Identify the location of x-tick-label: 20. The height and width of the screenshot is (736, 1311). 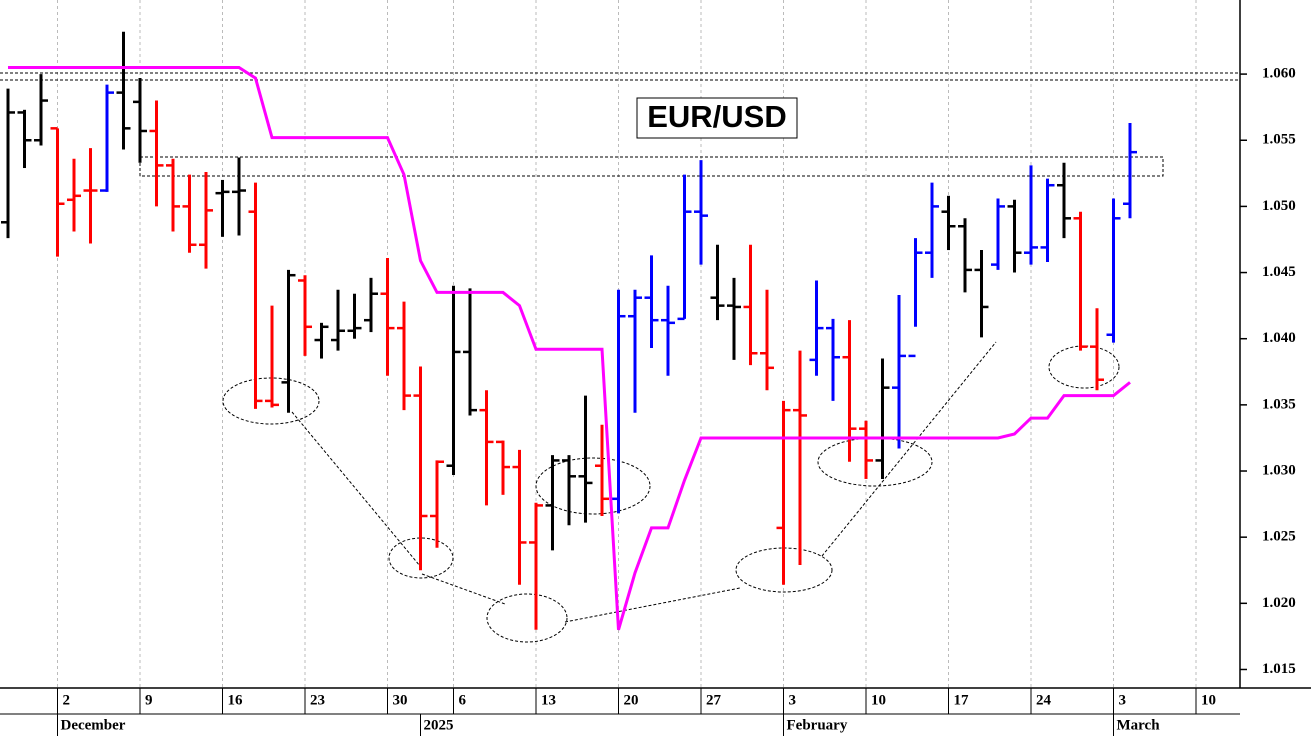
(631, 700).